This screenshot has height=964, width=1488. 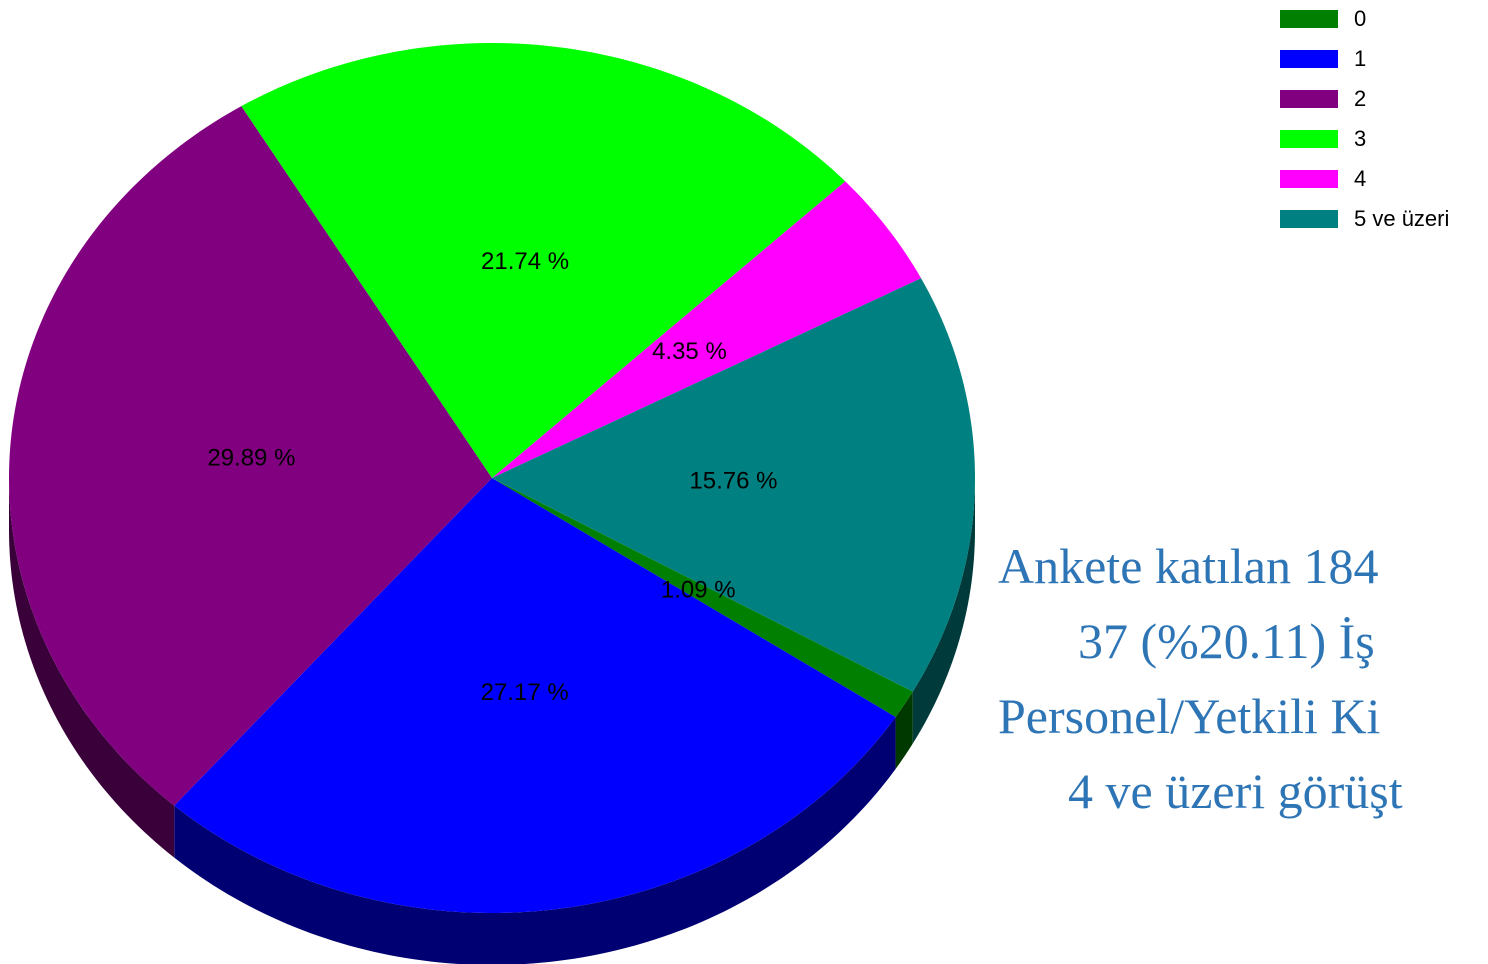 I want to click on data-label: 15.76 %, so click(x=733, y=480).